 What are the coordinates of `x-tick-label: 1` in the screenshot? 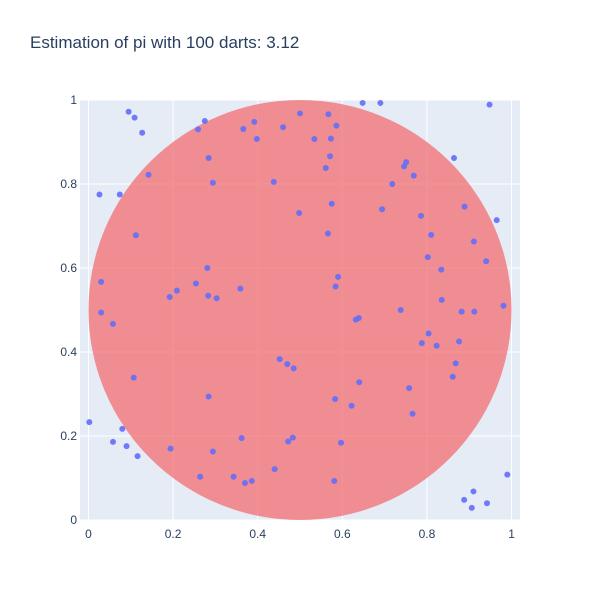 It's located at (511, 534).